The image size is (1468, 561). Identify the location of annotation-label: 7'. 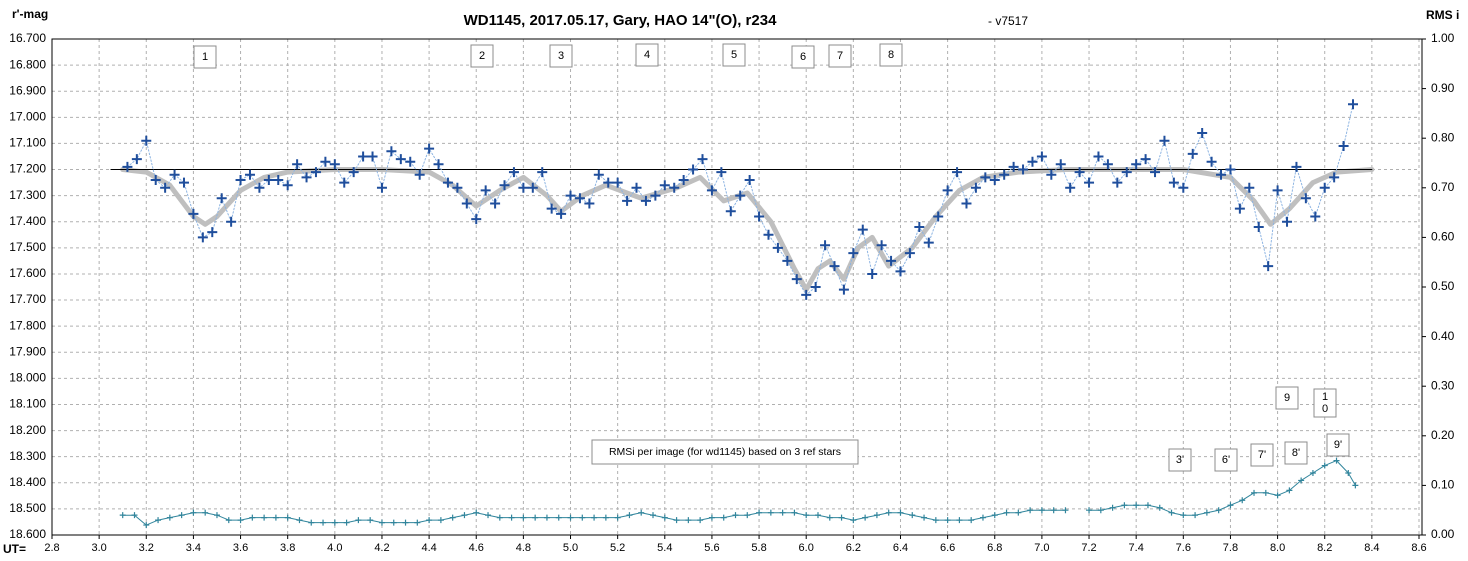
(1262, 455).